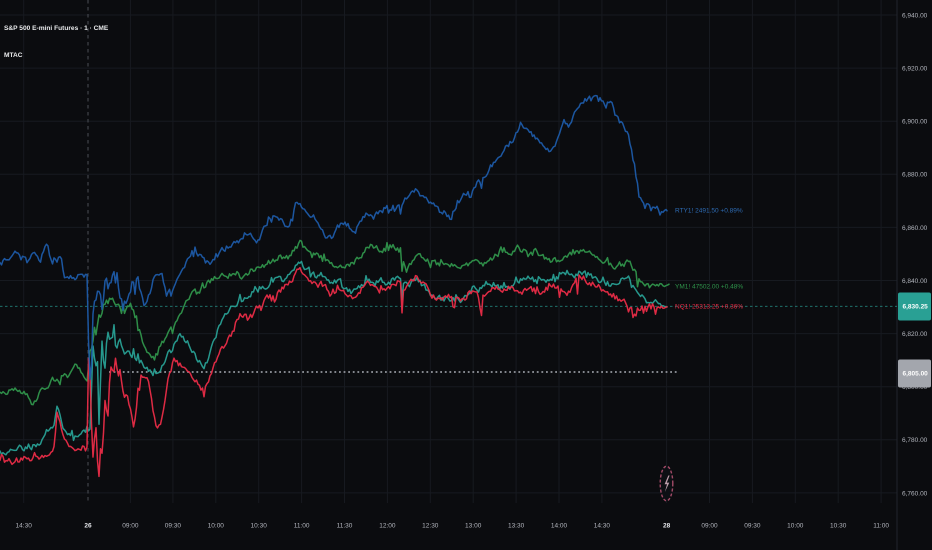 The width and height of the screenshot is (932, 550). Describe the element at coordinates (559, 526) in the screenshot. I see `svg-text: 14:00` at that location.